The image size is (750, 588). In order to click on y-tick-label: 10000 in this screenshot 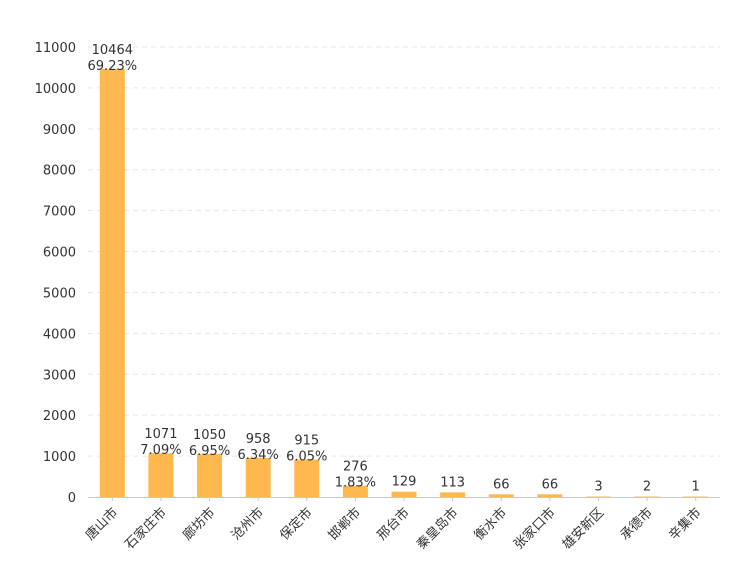, I will do `click(55, 89)`.